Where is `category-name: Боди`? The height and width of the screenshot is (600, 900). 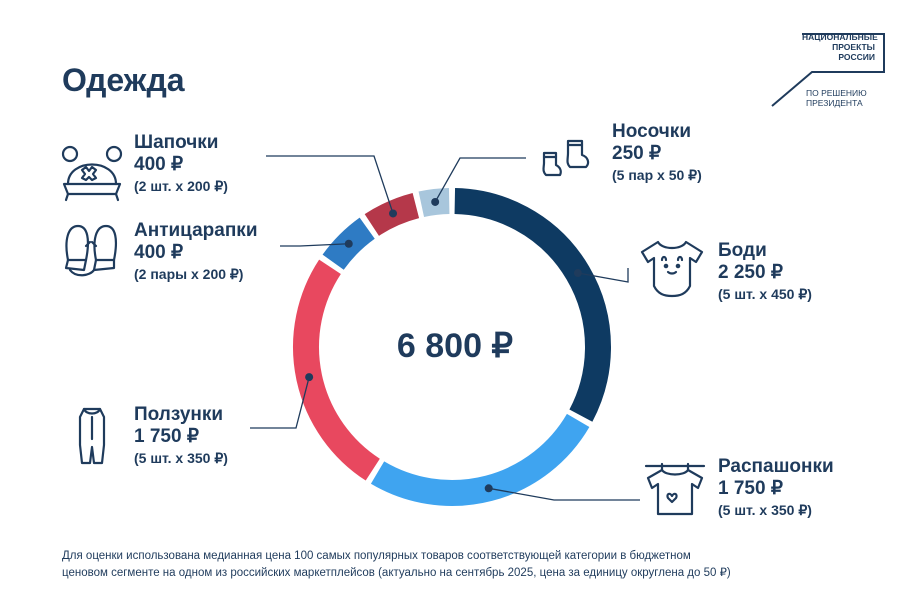
category-name: Боди is located at coordinates (742, 250).